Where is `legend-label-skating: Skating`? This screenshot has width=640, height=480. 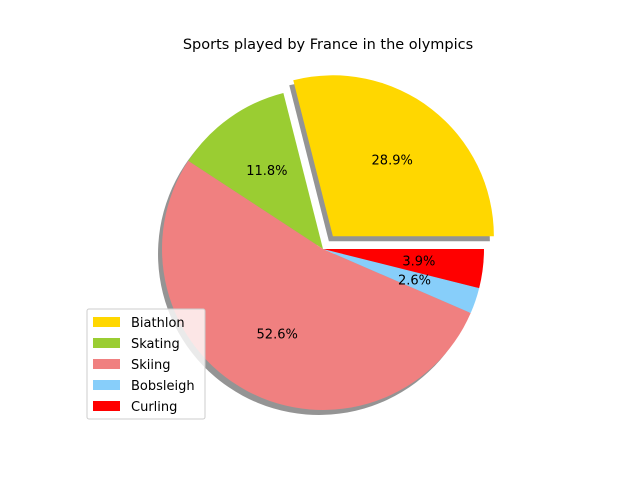
legend-label-skating: Skating is located at coordinates (155, 344).